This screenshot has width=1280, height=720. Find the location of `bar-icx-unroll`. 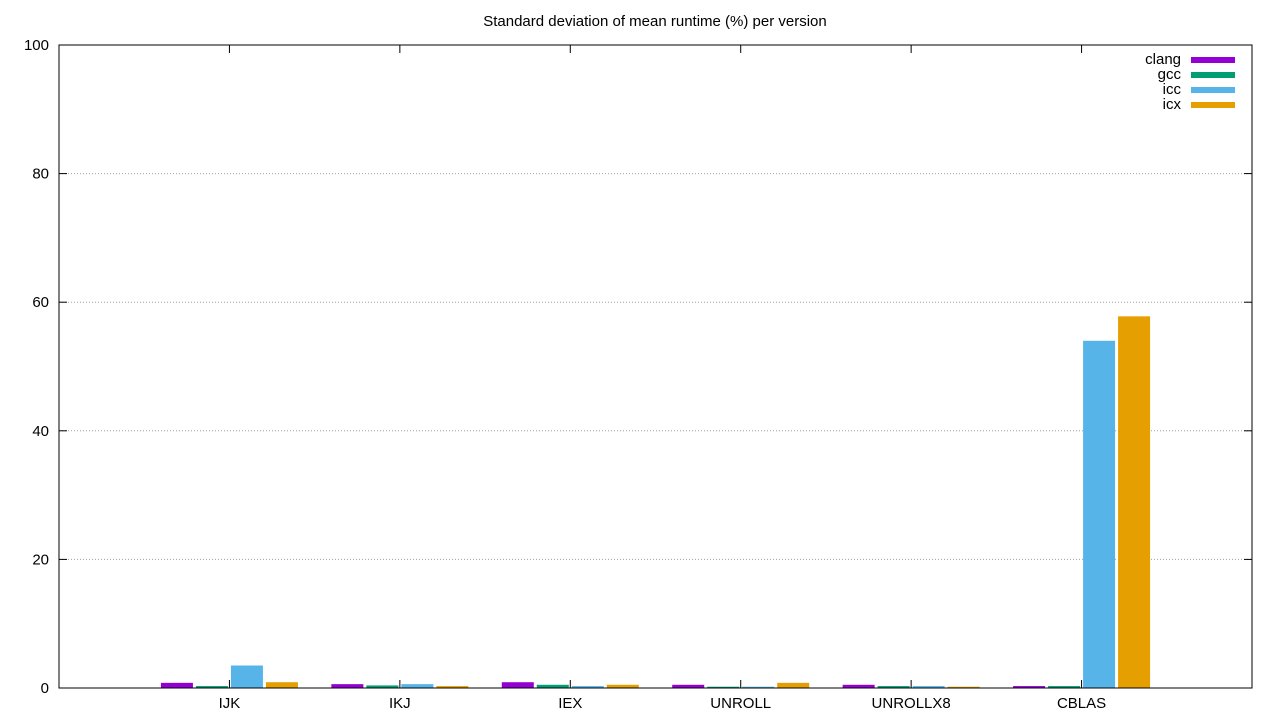

bar-icx-unroll is located at coordinates (793, 685).